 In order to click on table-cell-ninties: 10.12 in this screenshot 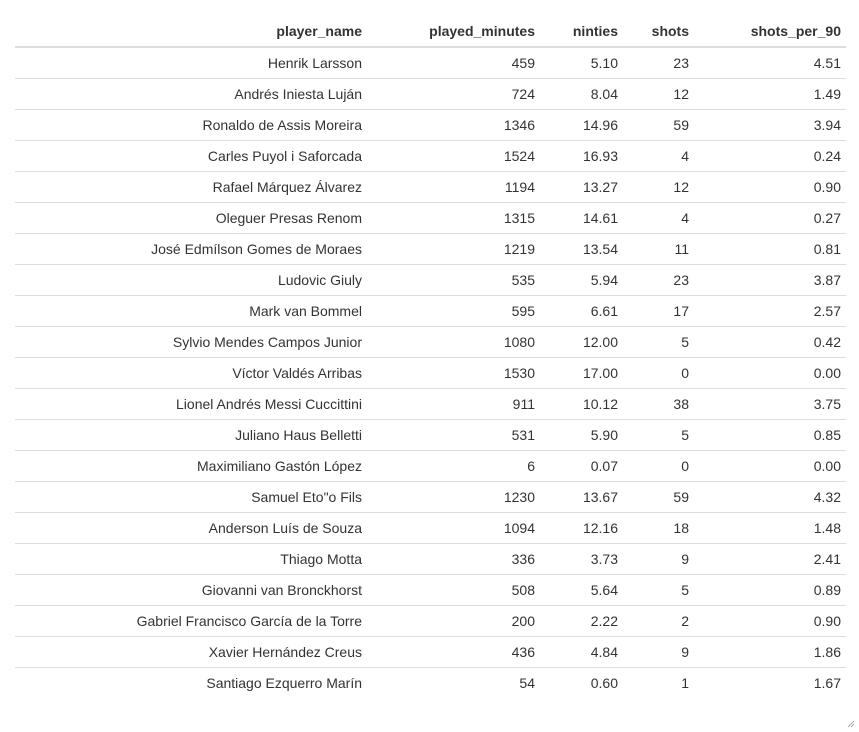, I will do `click(581, 404)`.